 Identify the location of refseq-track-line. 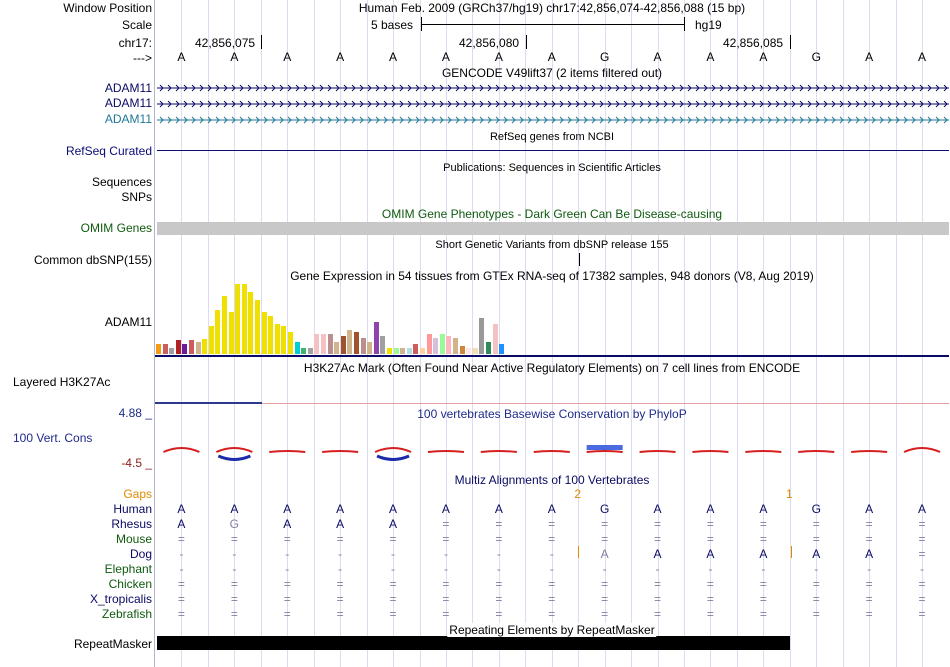
(553, 150).